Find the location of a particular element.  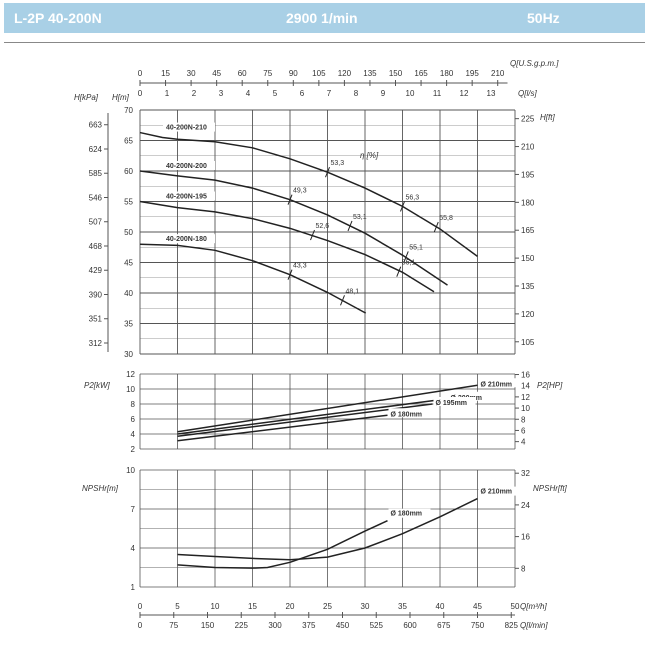

m3h-tick: 10 is located at coordinates (215, 606).